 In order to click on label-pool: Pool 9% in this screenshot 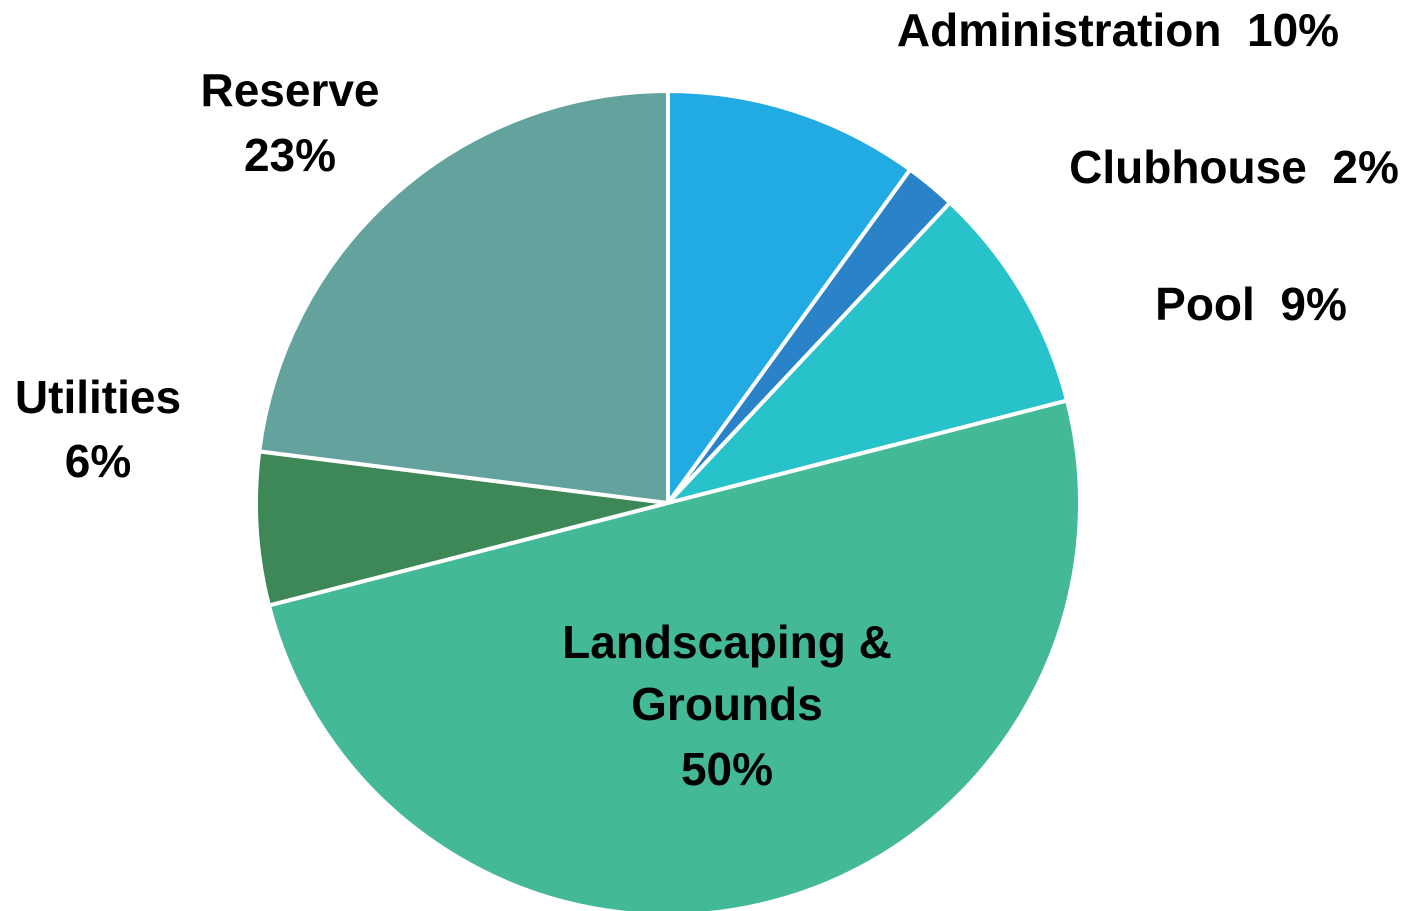, I will do `click(1251, 304)`.